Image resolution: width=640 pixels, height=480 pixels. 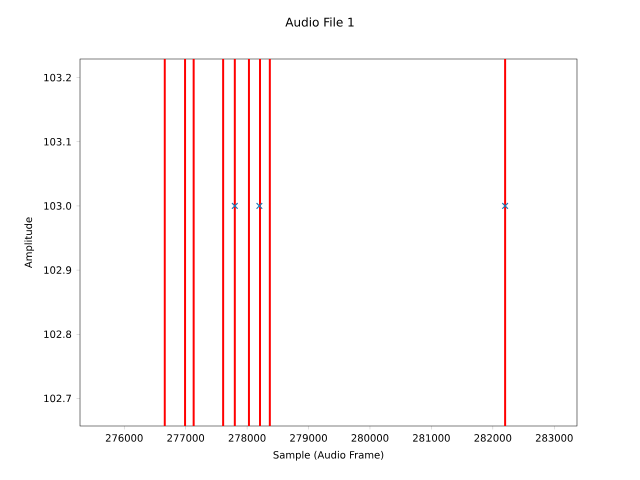 What do you see at coordinates (319, 22) in the screenshot?
I see `chart-title: Audio File 1` at bounding box center [319, 22].